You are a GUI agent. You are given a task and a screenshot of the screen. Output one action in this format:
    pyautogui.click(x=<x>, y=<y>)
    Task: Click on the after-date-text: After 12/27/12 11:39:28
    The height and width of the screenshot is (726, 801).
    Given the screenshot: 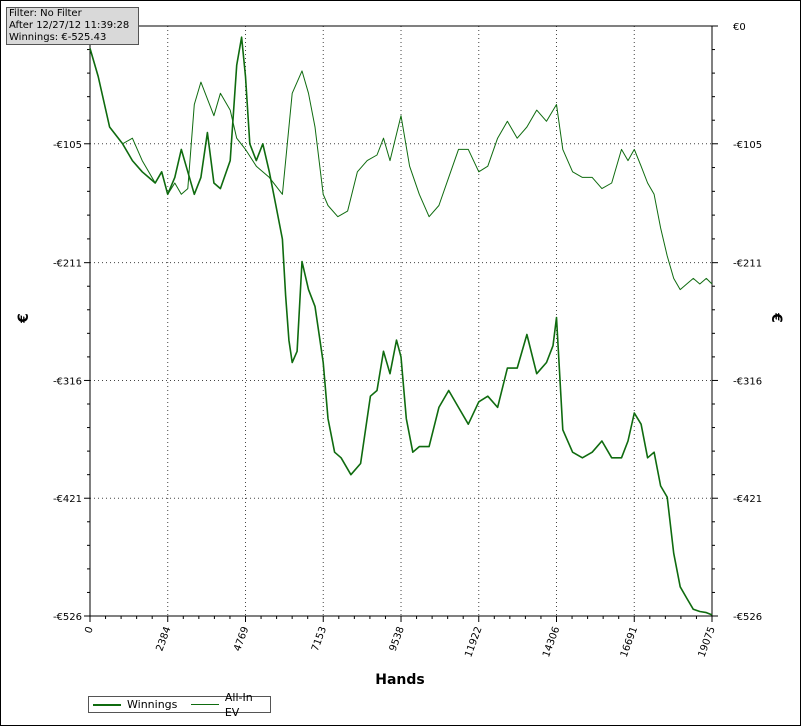 What is the action you would take?
    pyautogui.click(x=69, y=25)
    